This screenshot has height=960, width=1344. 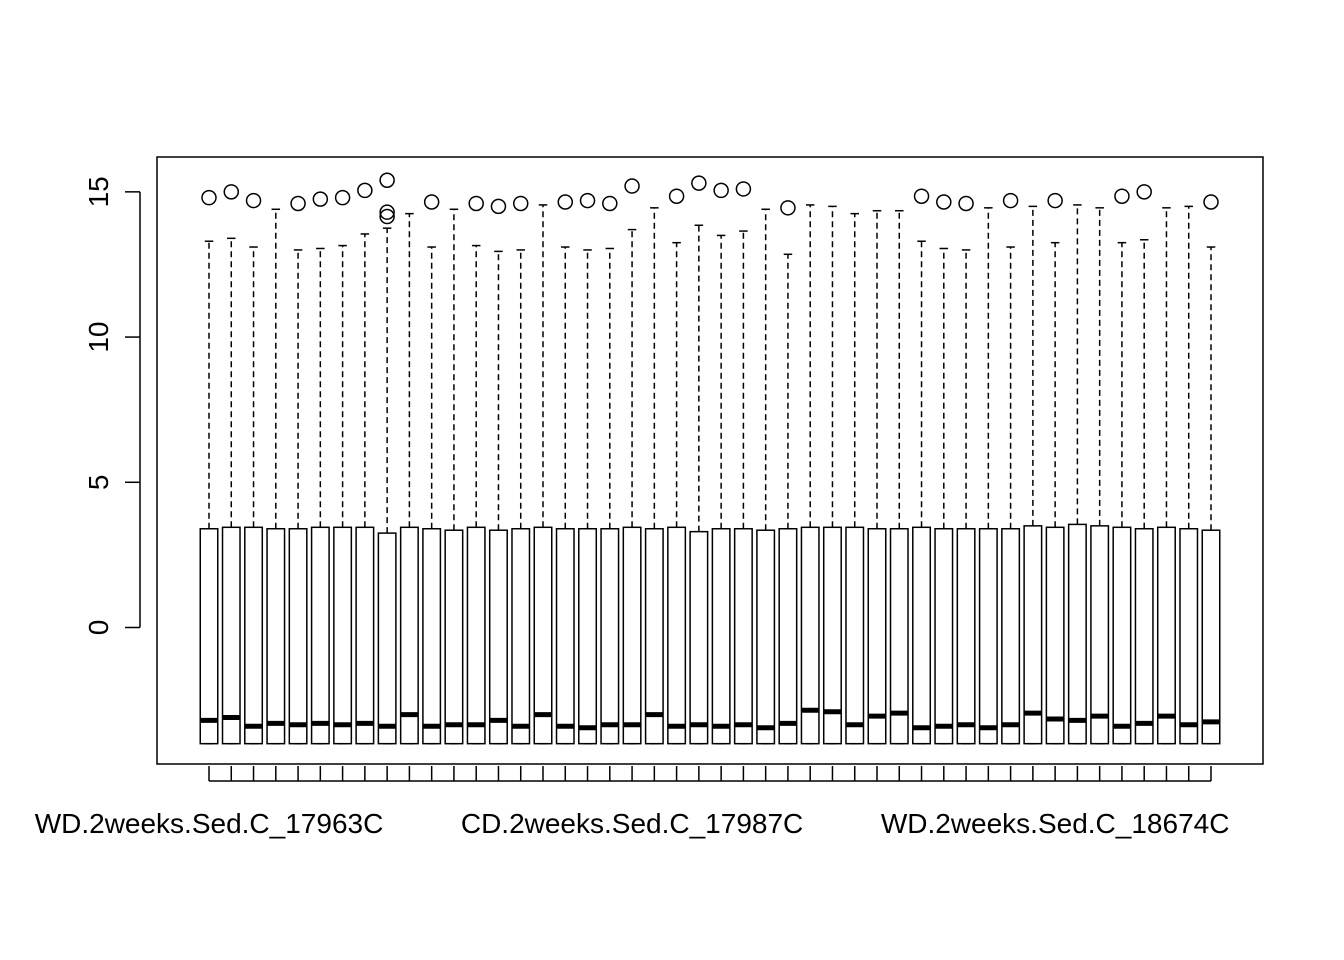 What do you see at coordinates (98, 628) in the screenshot?
I see `y-tick-label: 0` at bounding box center [98, 628].